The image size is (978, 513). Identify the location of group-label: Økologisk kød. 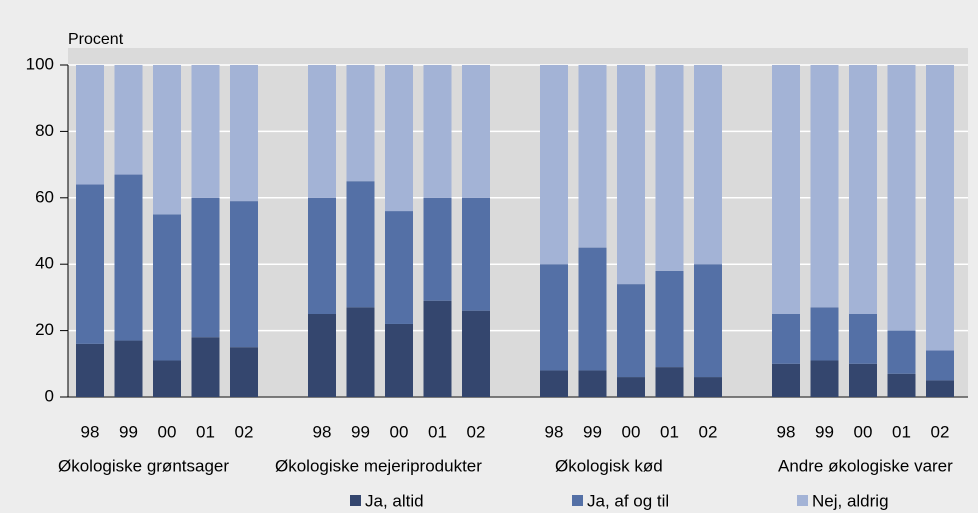
(609, 465).